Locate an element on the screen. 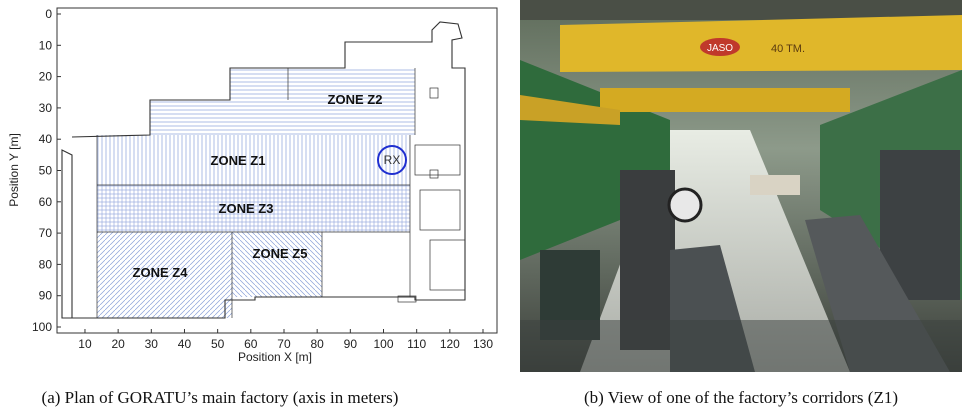  y-tick-label: 10 is located at coordinates (46, 45).